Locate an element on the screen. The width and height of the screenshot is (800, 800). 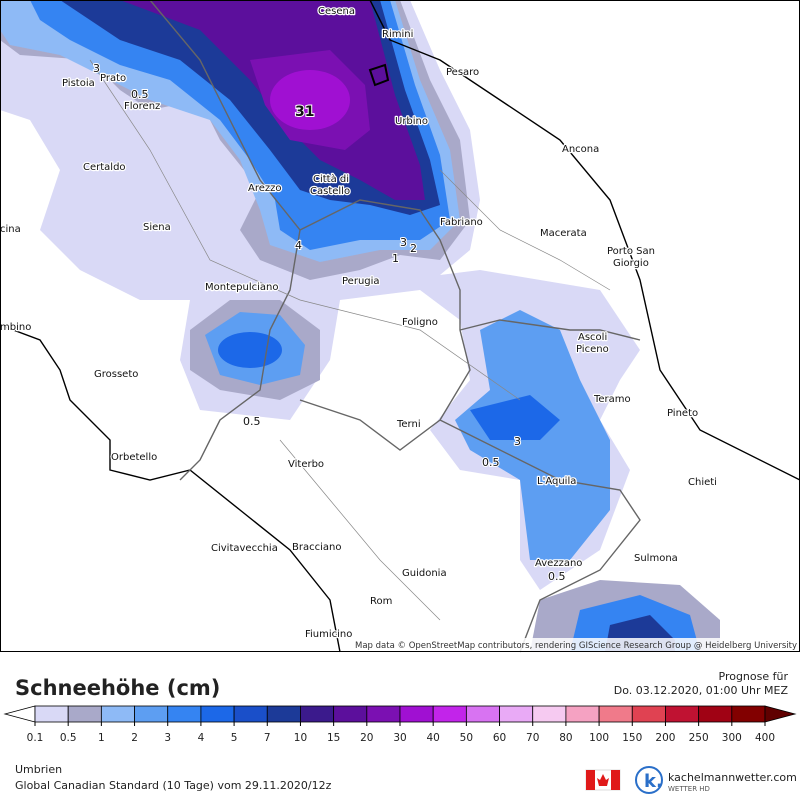
city-label: Certaldo is located at coordinates (104, 167).